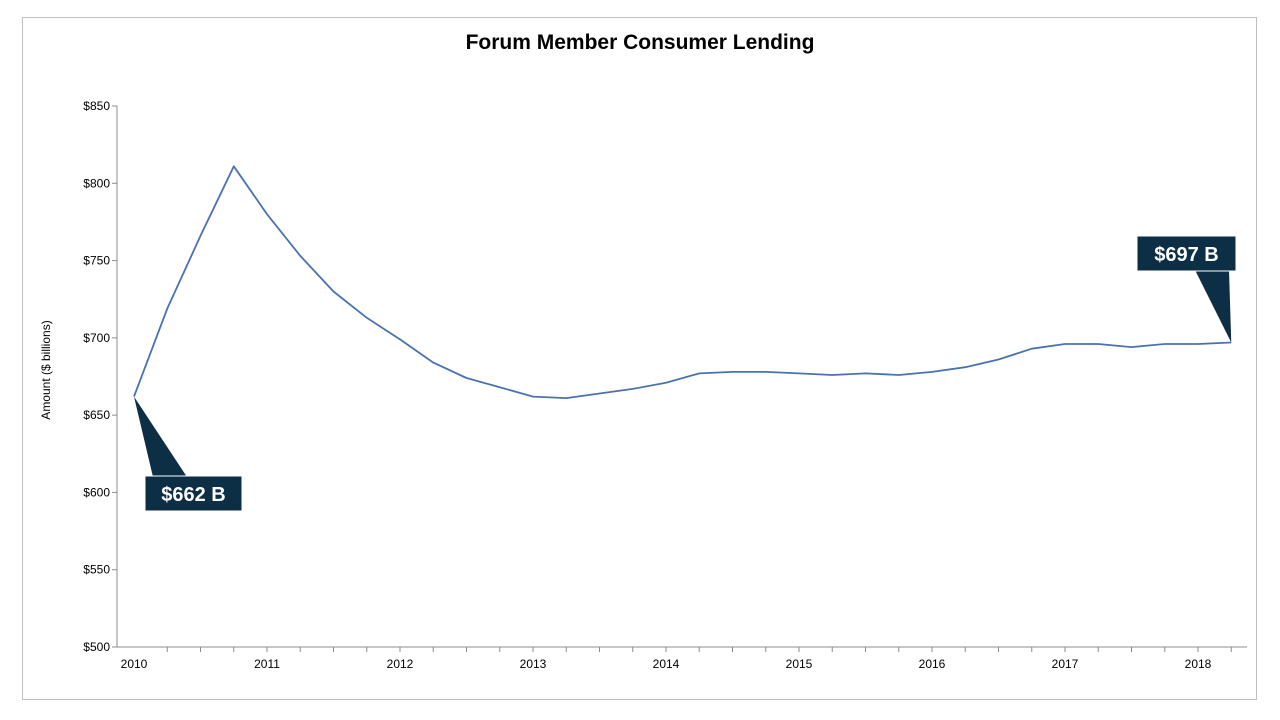 The image size is (1280, 720). What do you see at coordinates (96, 183) in the screenshot?
I see `y-tick-label: $800` at bounding box center [96, 183].